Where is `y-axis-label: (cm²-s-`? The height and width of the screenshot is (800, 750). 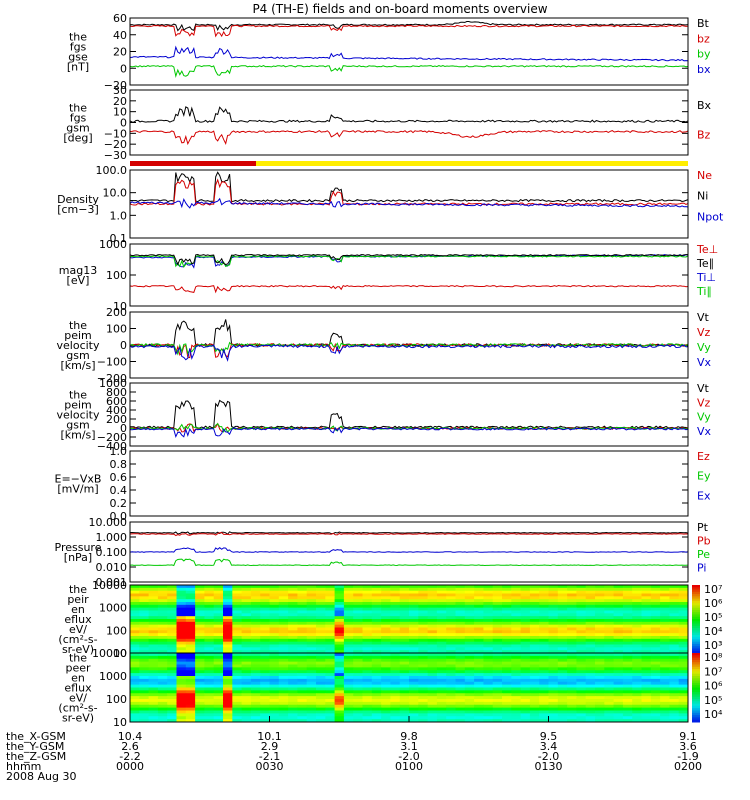 y-axis-label: (cm²-s- is located at coordinates (77, 708).